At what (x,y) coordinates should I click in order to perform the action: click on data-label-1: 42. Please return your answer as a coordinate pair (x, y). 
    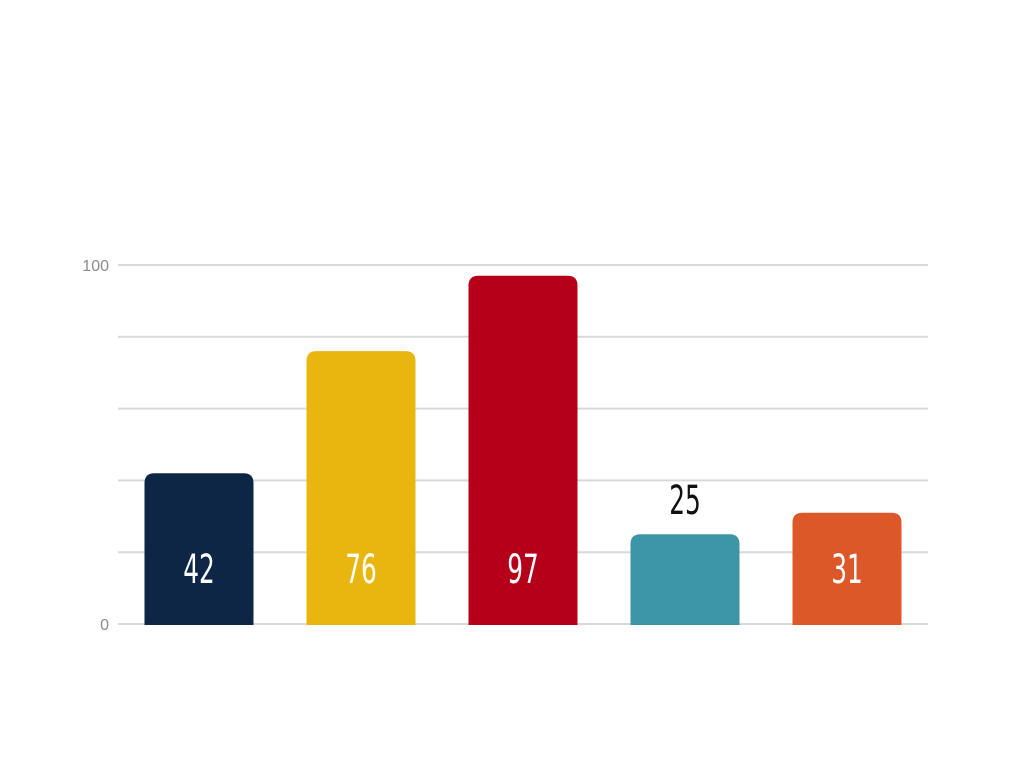
    Looking at the image, I should click on (199, 569).